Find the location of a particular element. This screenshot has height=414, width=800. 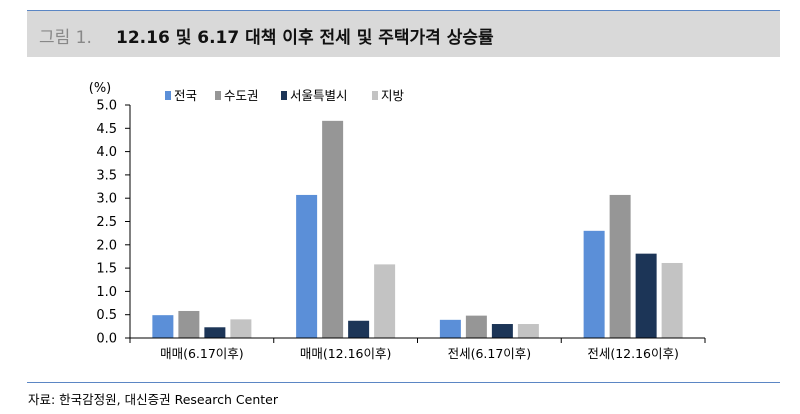

legend-label: 지방 is located at coordinates (393, 95).